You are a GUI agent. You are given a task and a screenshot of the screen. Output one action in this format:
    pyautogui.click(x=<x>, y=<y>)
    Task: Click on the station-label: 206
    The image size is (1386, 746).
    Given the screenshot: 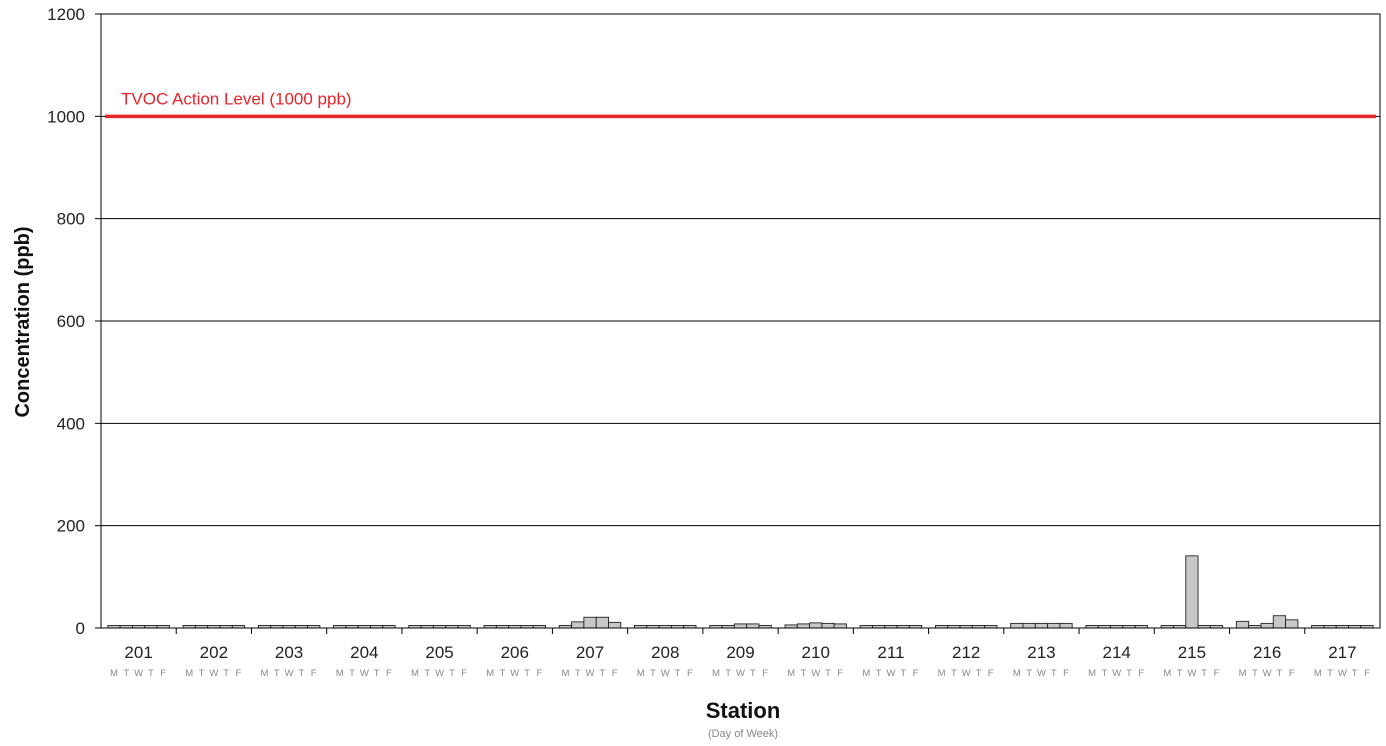 What is the action you would take?
    pyautogui.click(x=515, y=652)
    